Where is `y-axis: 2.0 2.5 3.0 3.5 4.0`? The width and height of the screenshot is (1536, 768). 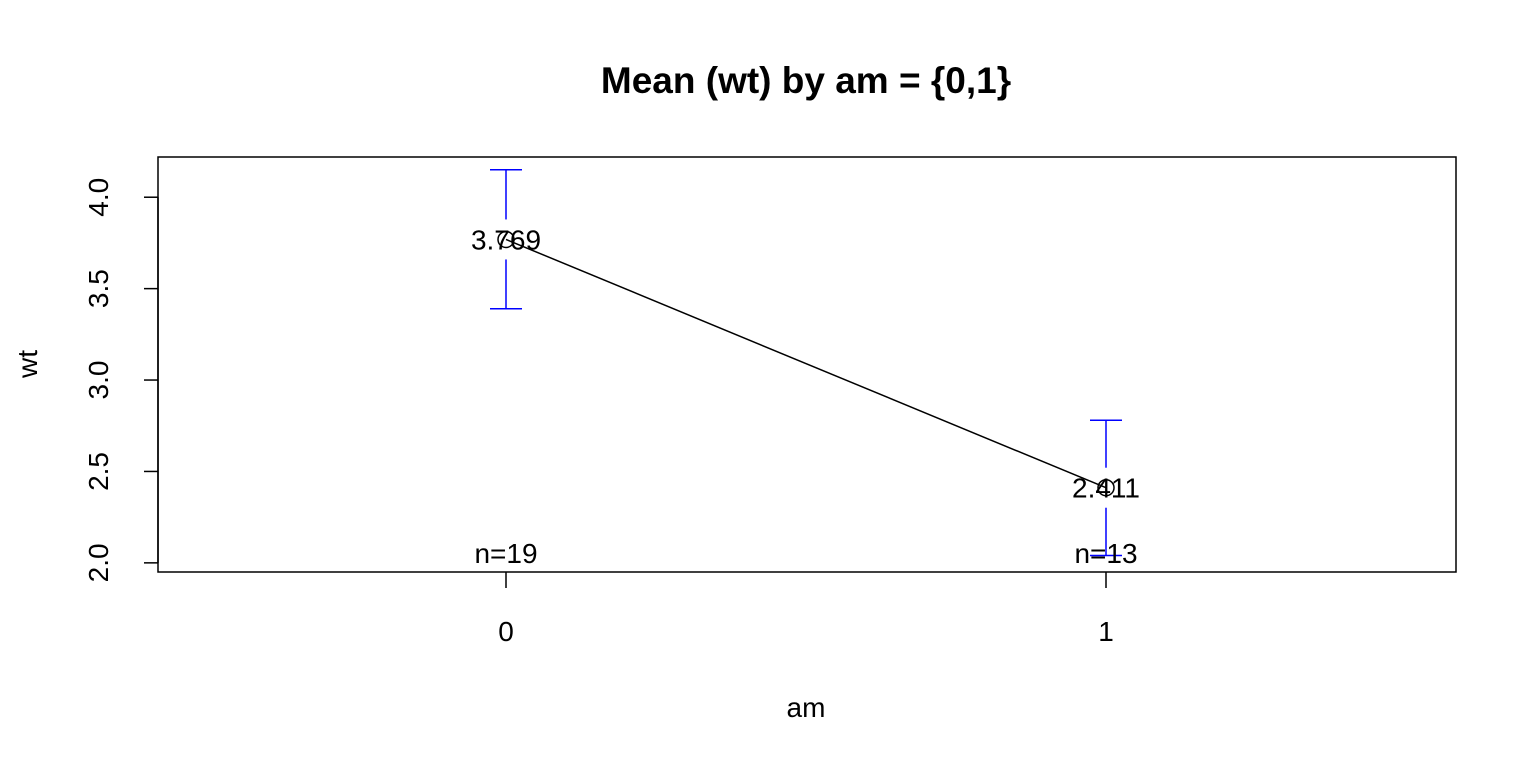 y-axis: 2.0 2.5 3.0 3.5 4.0 is located at coordinates (121, 380).